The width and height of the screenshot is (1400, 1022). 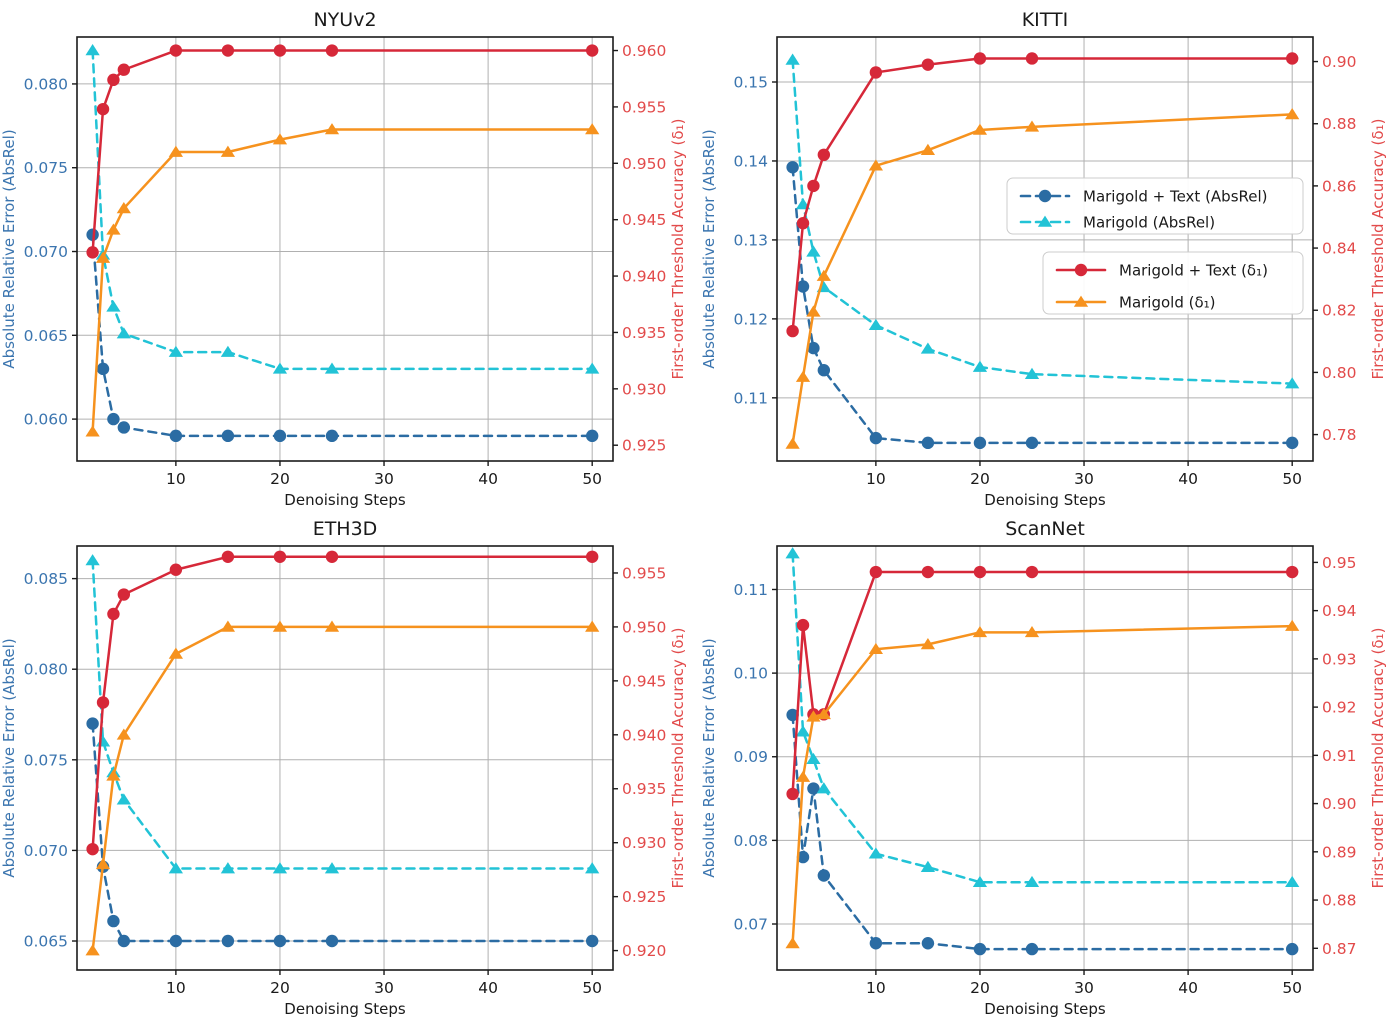 I want to click on y-tick-right-label: 0.940, so click(x=644, y=735).